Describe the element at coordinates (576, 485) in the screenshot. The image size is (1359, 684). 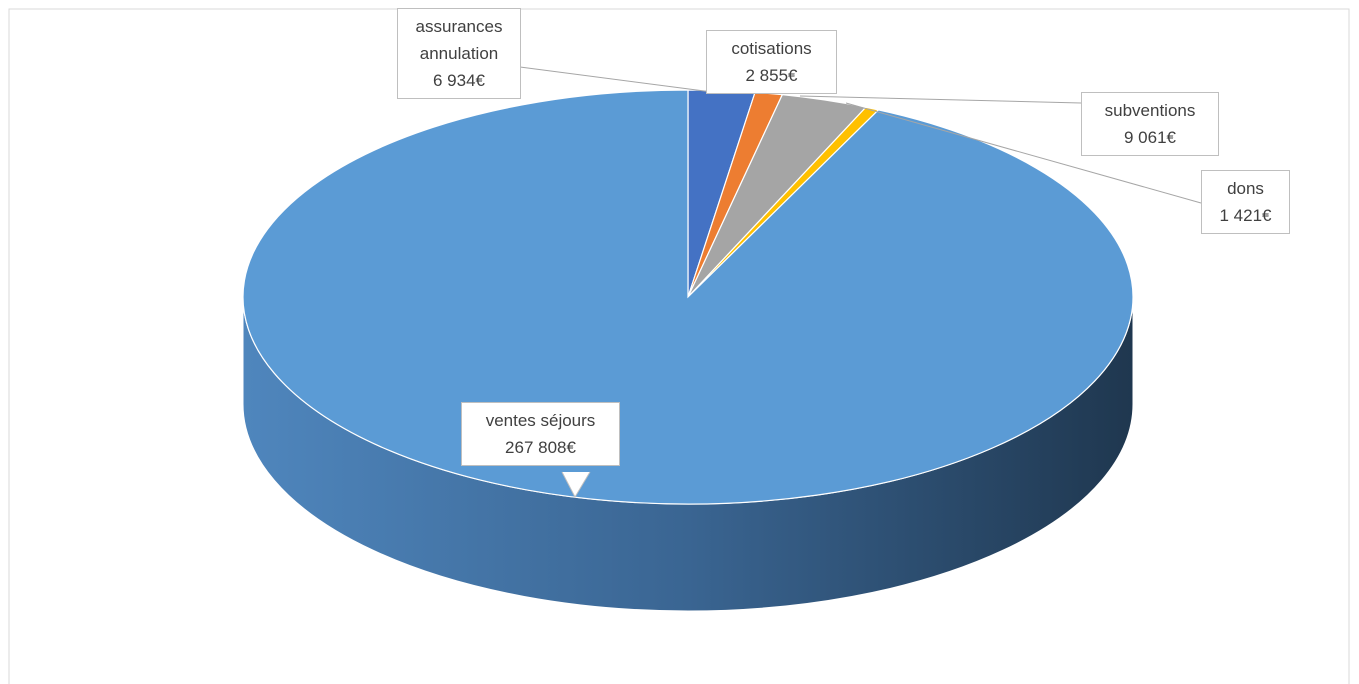
I see `callout-pointer` at that location.